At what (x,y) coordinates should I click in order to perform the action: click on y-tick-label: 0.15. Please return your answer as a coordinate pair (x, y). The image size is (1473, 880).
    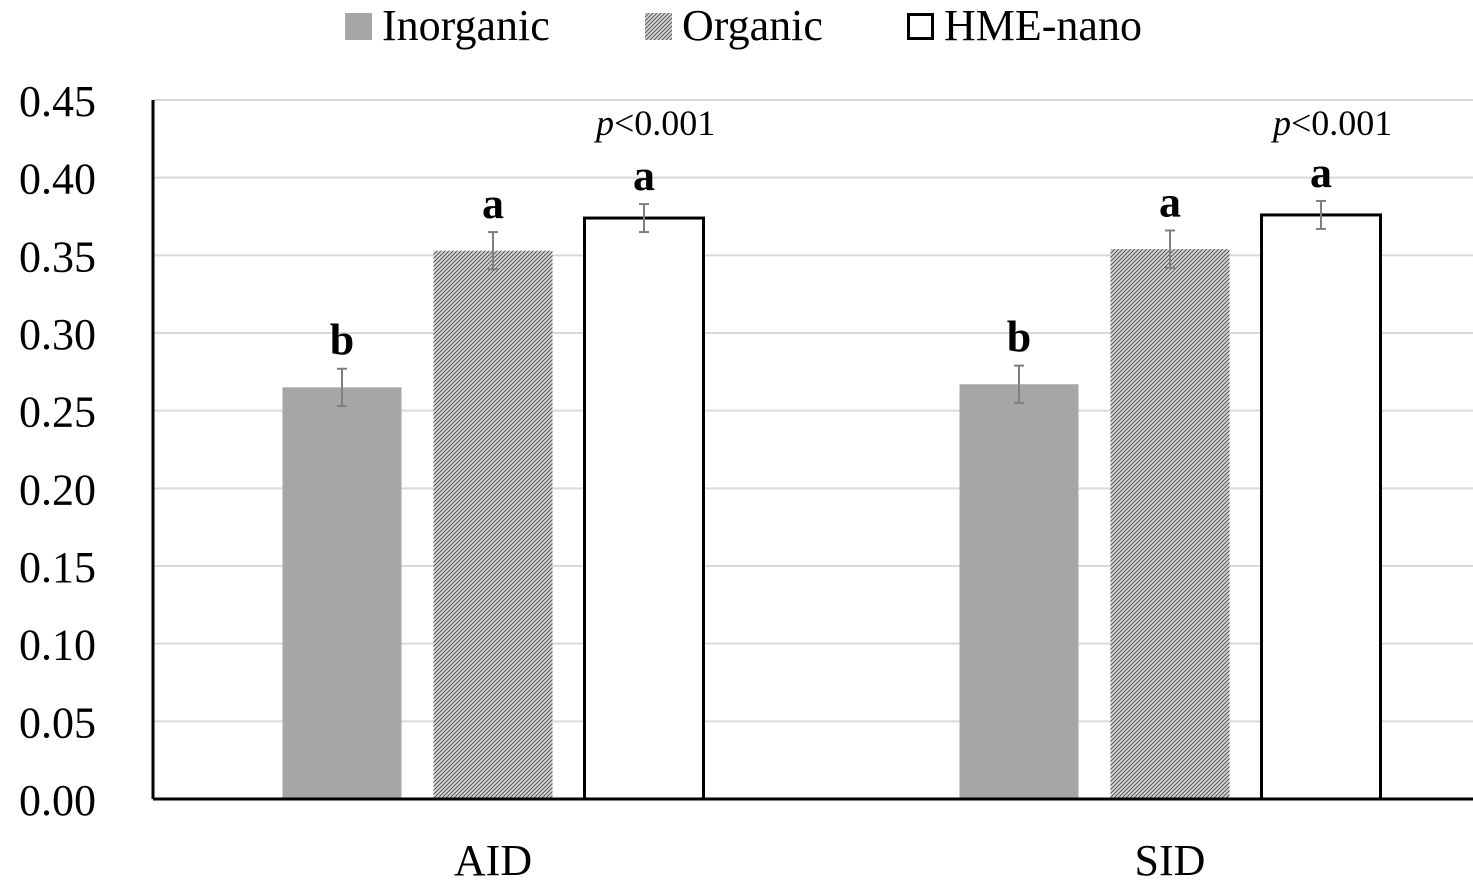
    Looking at the image, I should click on (57, 567).